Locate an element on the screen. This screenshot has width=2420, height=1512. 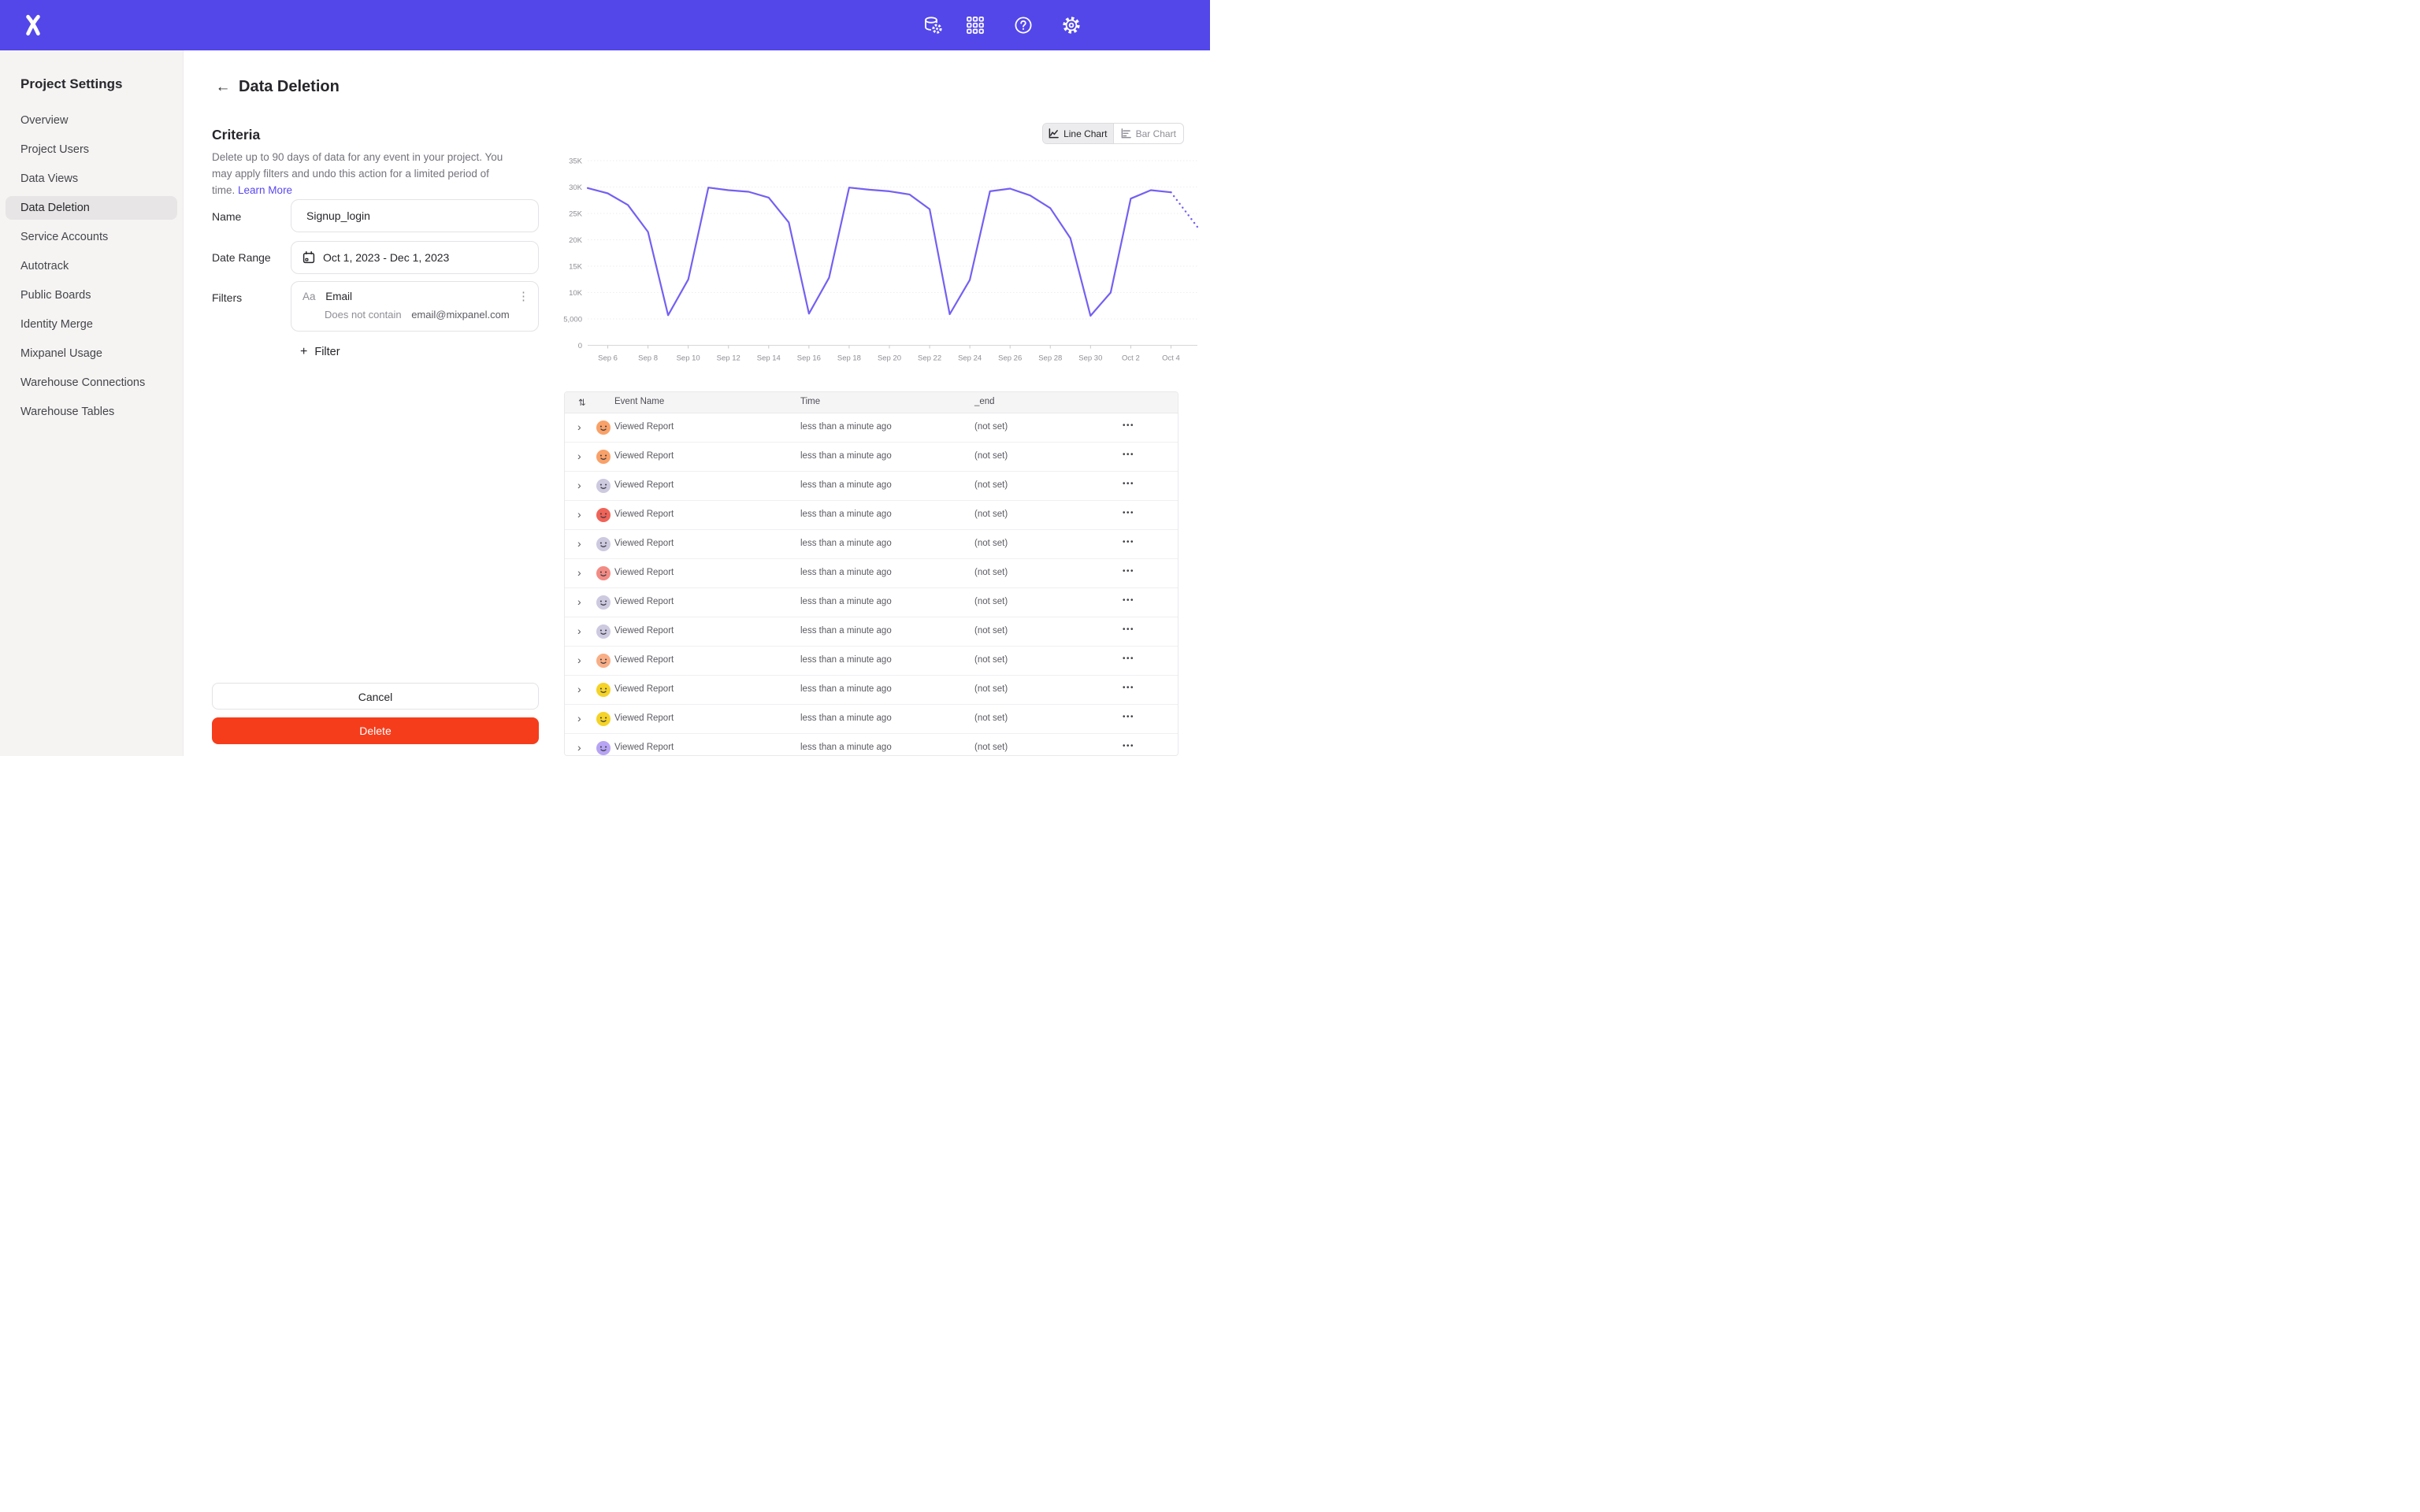
y-axis-tick: 25K is located at coordinates (576, 214).